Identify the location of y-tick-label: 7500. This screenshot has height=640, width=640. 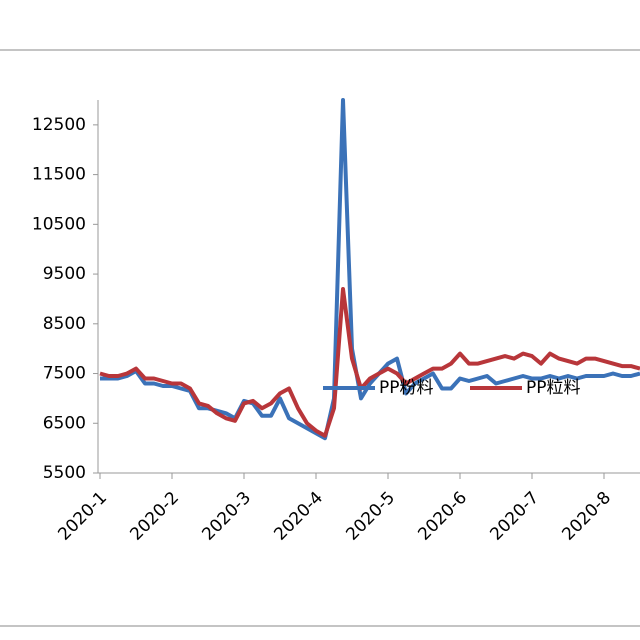
(64, 374).